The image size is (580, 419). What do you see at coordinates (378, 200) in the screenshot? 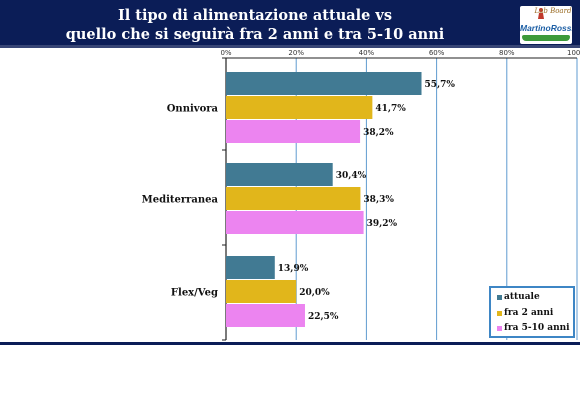
I see `data-label: 38,3%` at bounding box center [378, 200].